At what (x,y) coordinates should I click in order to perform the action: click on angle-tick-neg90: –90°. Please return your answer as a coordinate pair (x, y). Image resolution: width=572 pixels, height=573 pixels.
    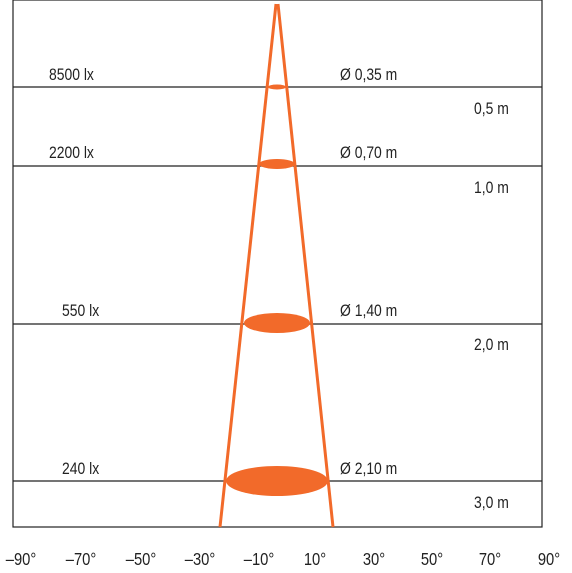
    Looking at the image, I should click on (21, 560).